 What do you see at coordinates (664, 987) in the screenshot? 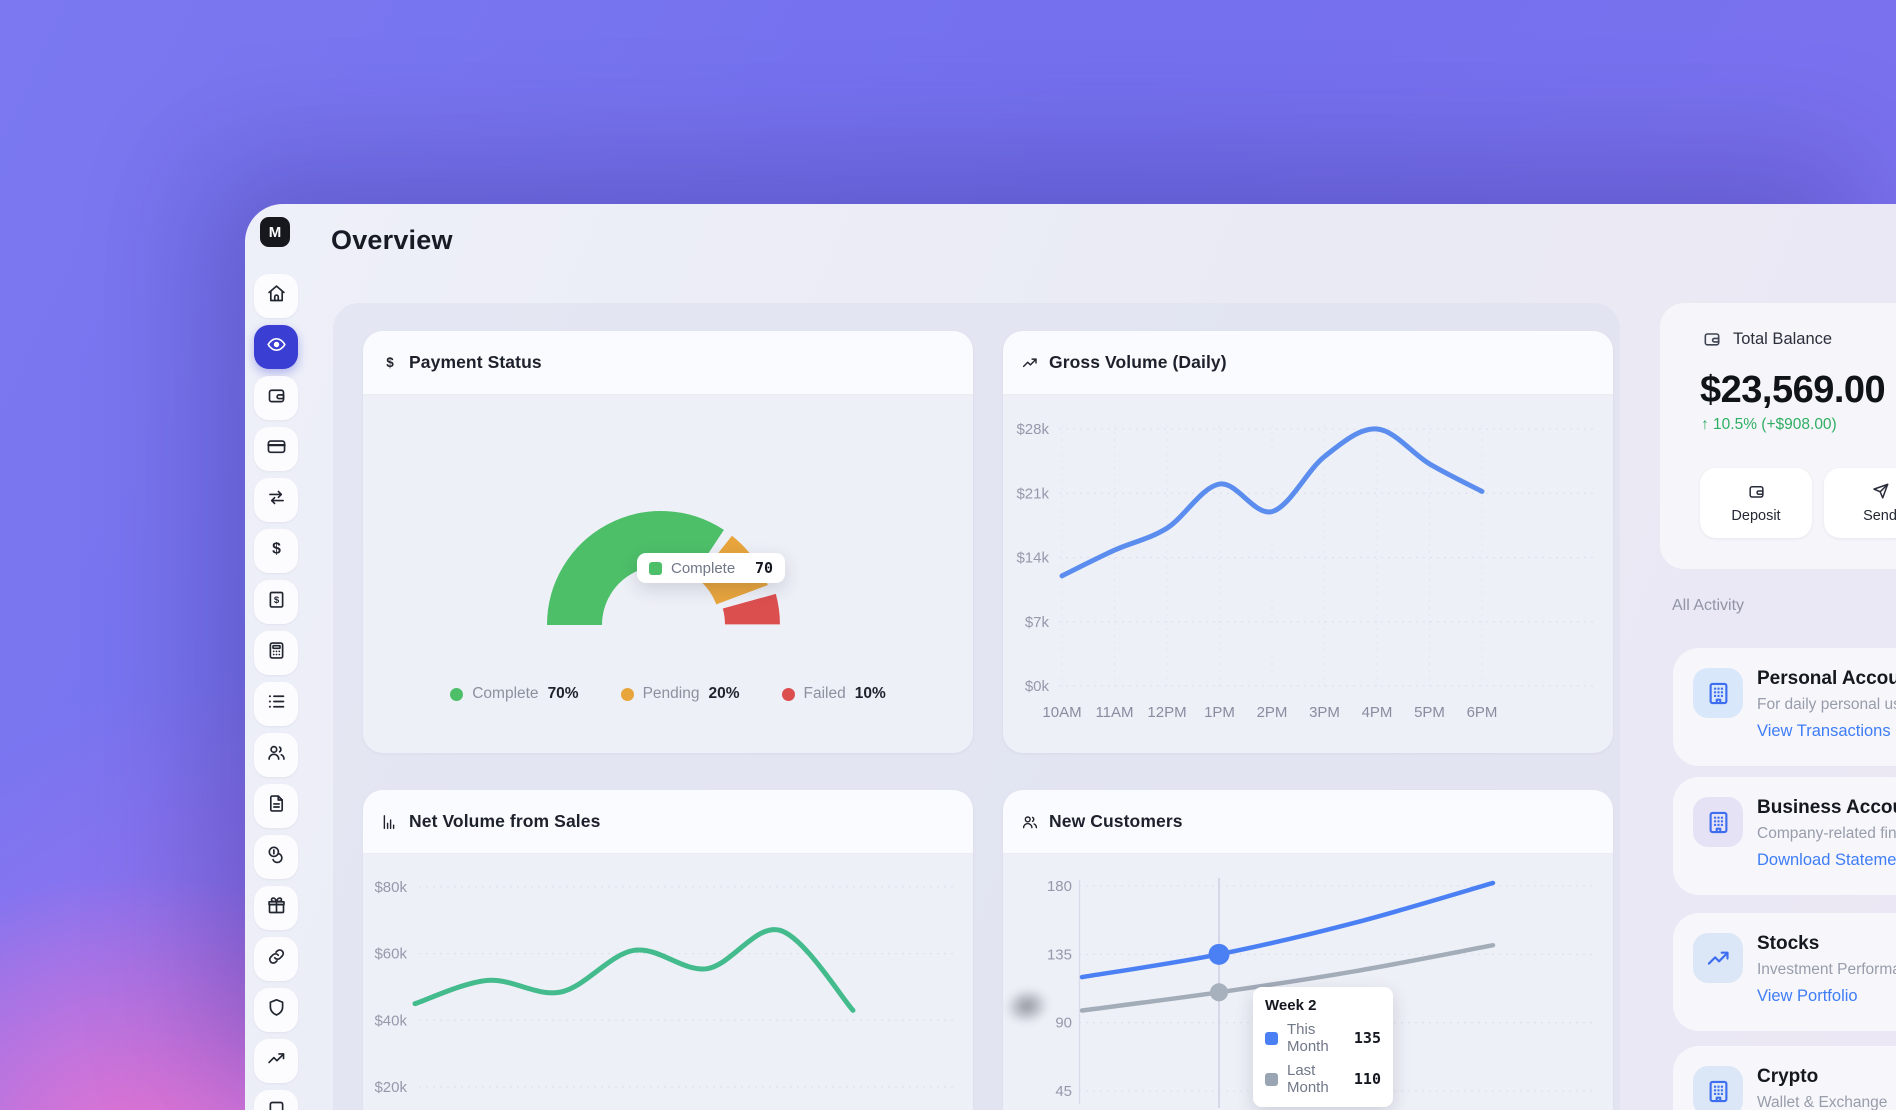
I see `net-volume-chart: $20k $40k $60k $80k` at bounding box center [664, 987].